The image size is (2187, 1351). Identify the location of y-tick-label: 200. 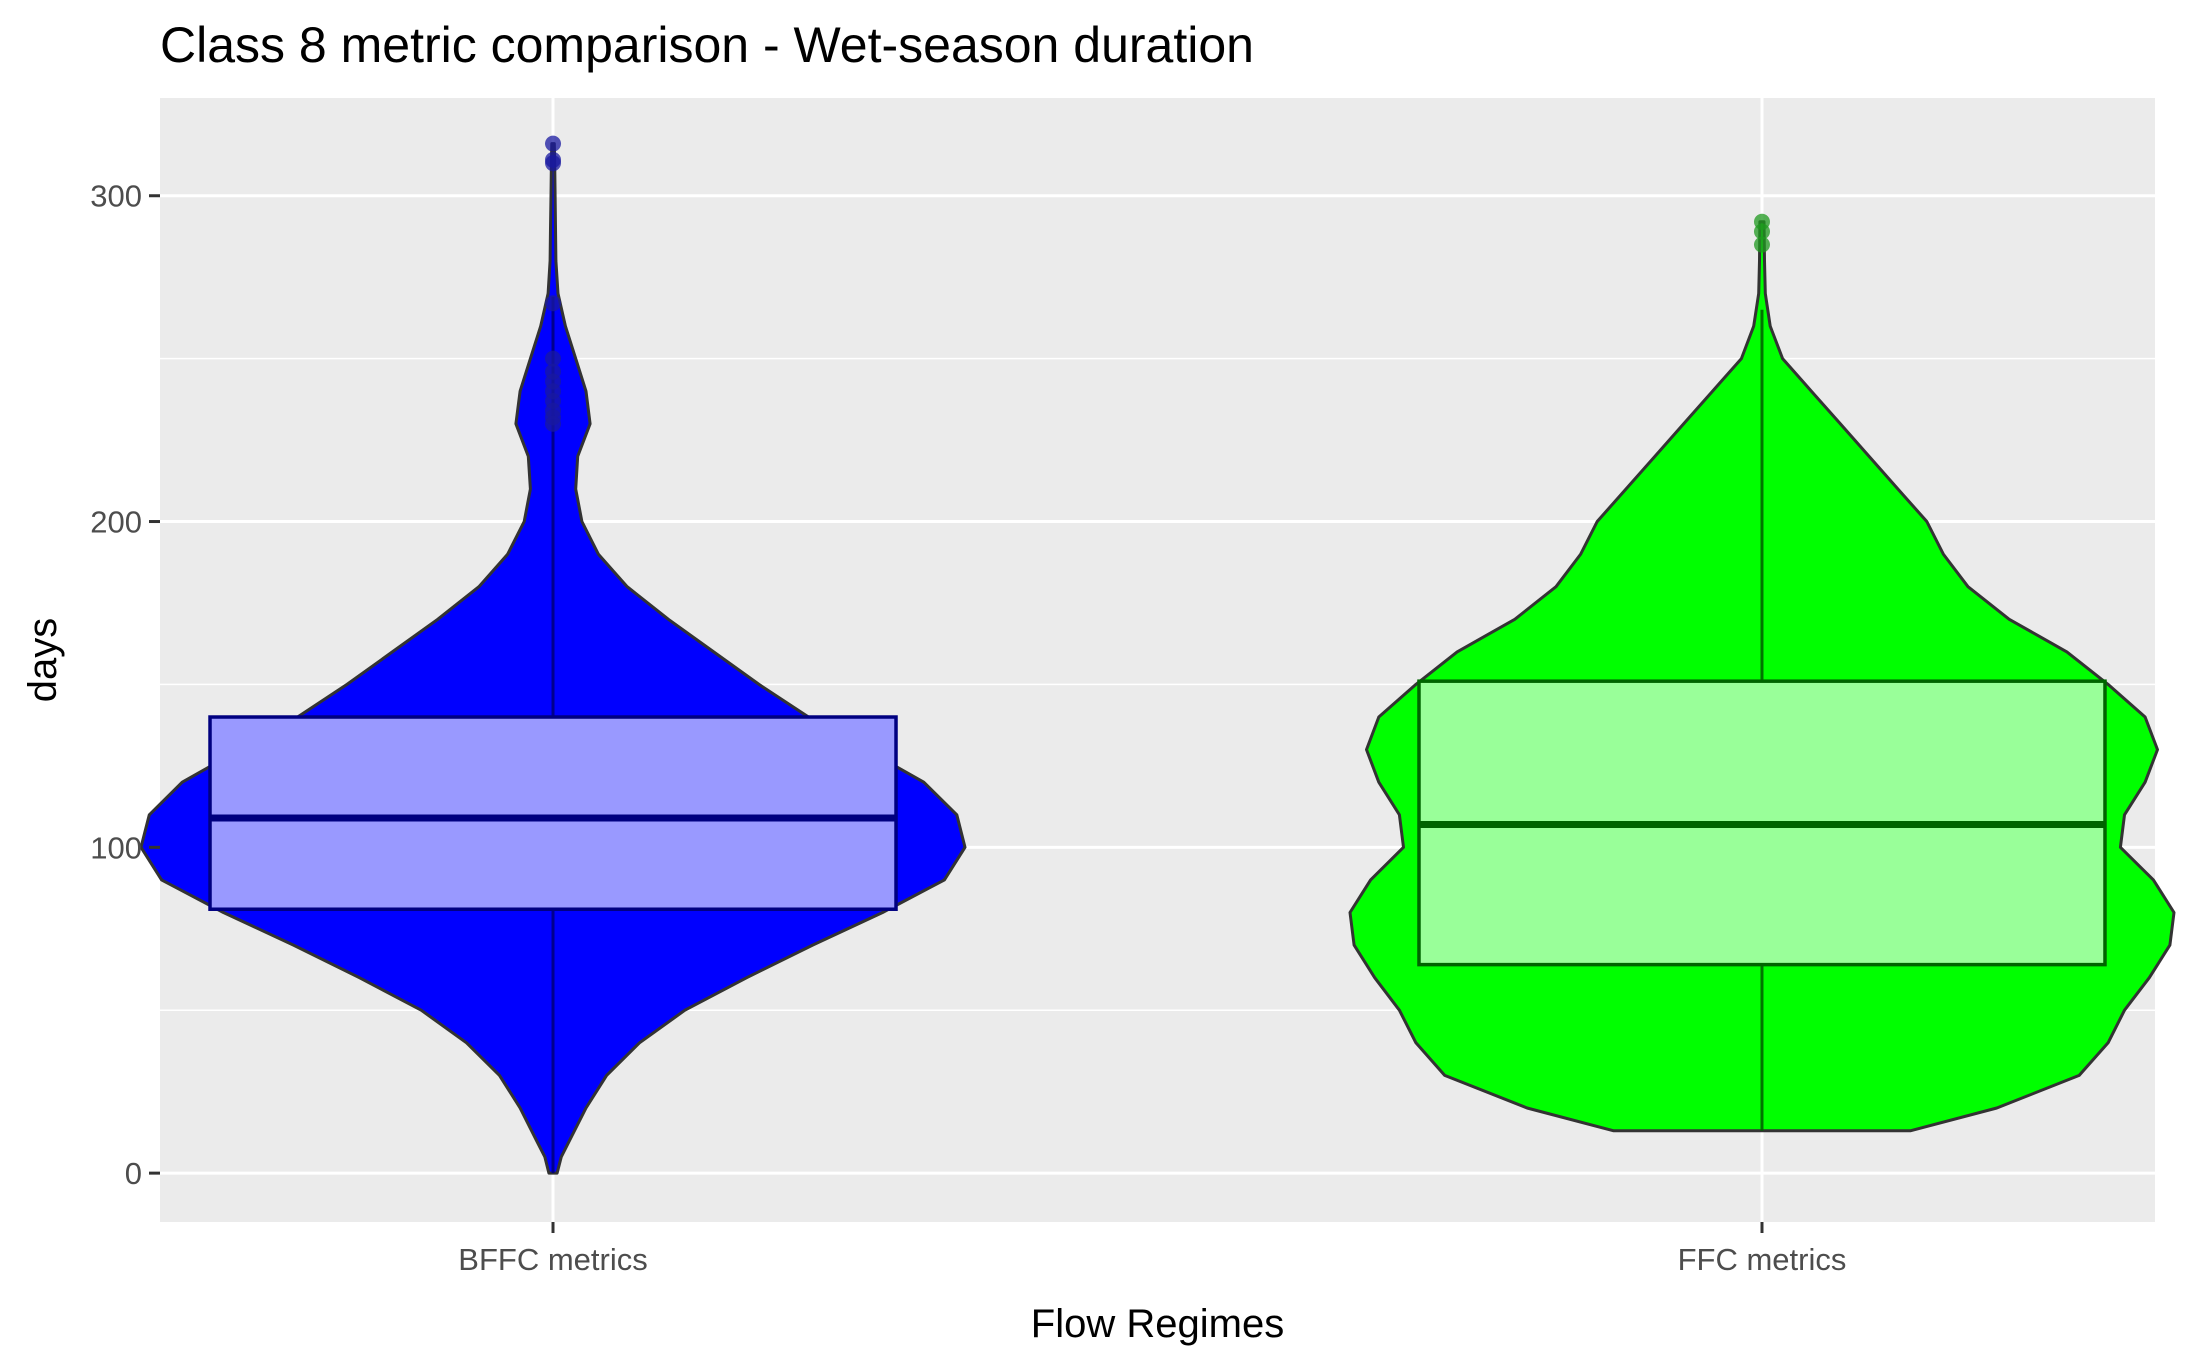
(116, 522).